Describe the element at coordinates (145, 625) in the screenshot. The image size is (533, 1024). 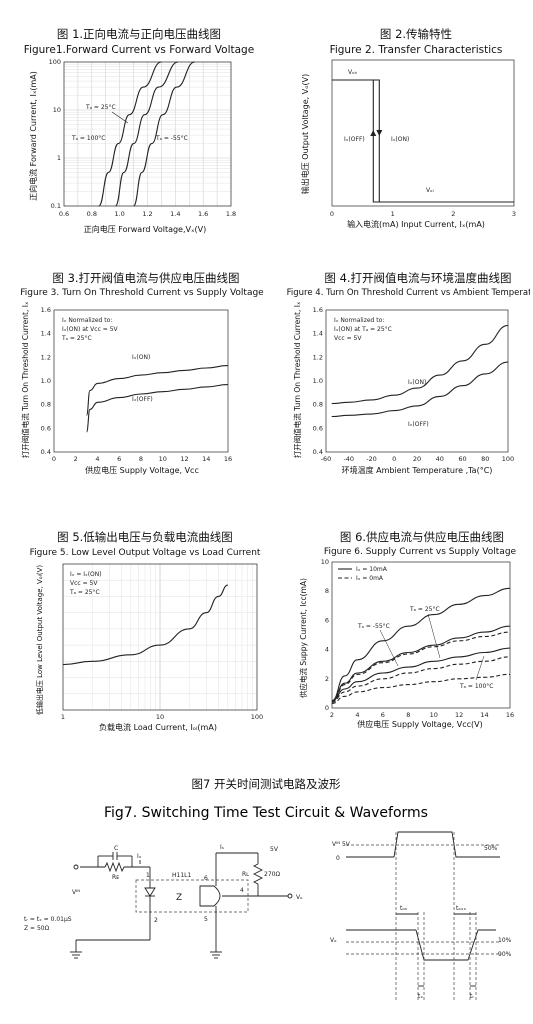
I see `vol-curve` at that location.